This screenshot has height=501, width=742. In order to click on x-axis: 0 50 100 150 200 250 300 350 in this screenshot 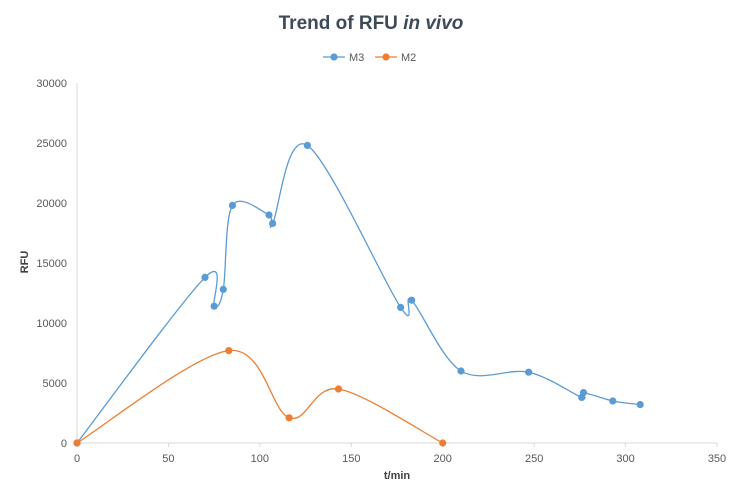, I will do `click(400, 453)`.